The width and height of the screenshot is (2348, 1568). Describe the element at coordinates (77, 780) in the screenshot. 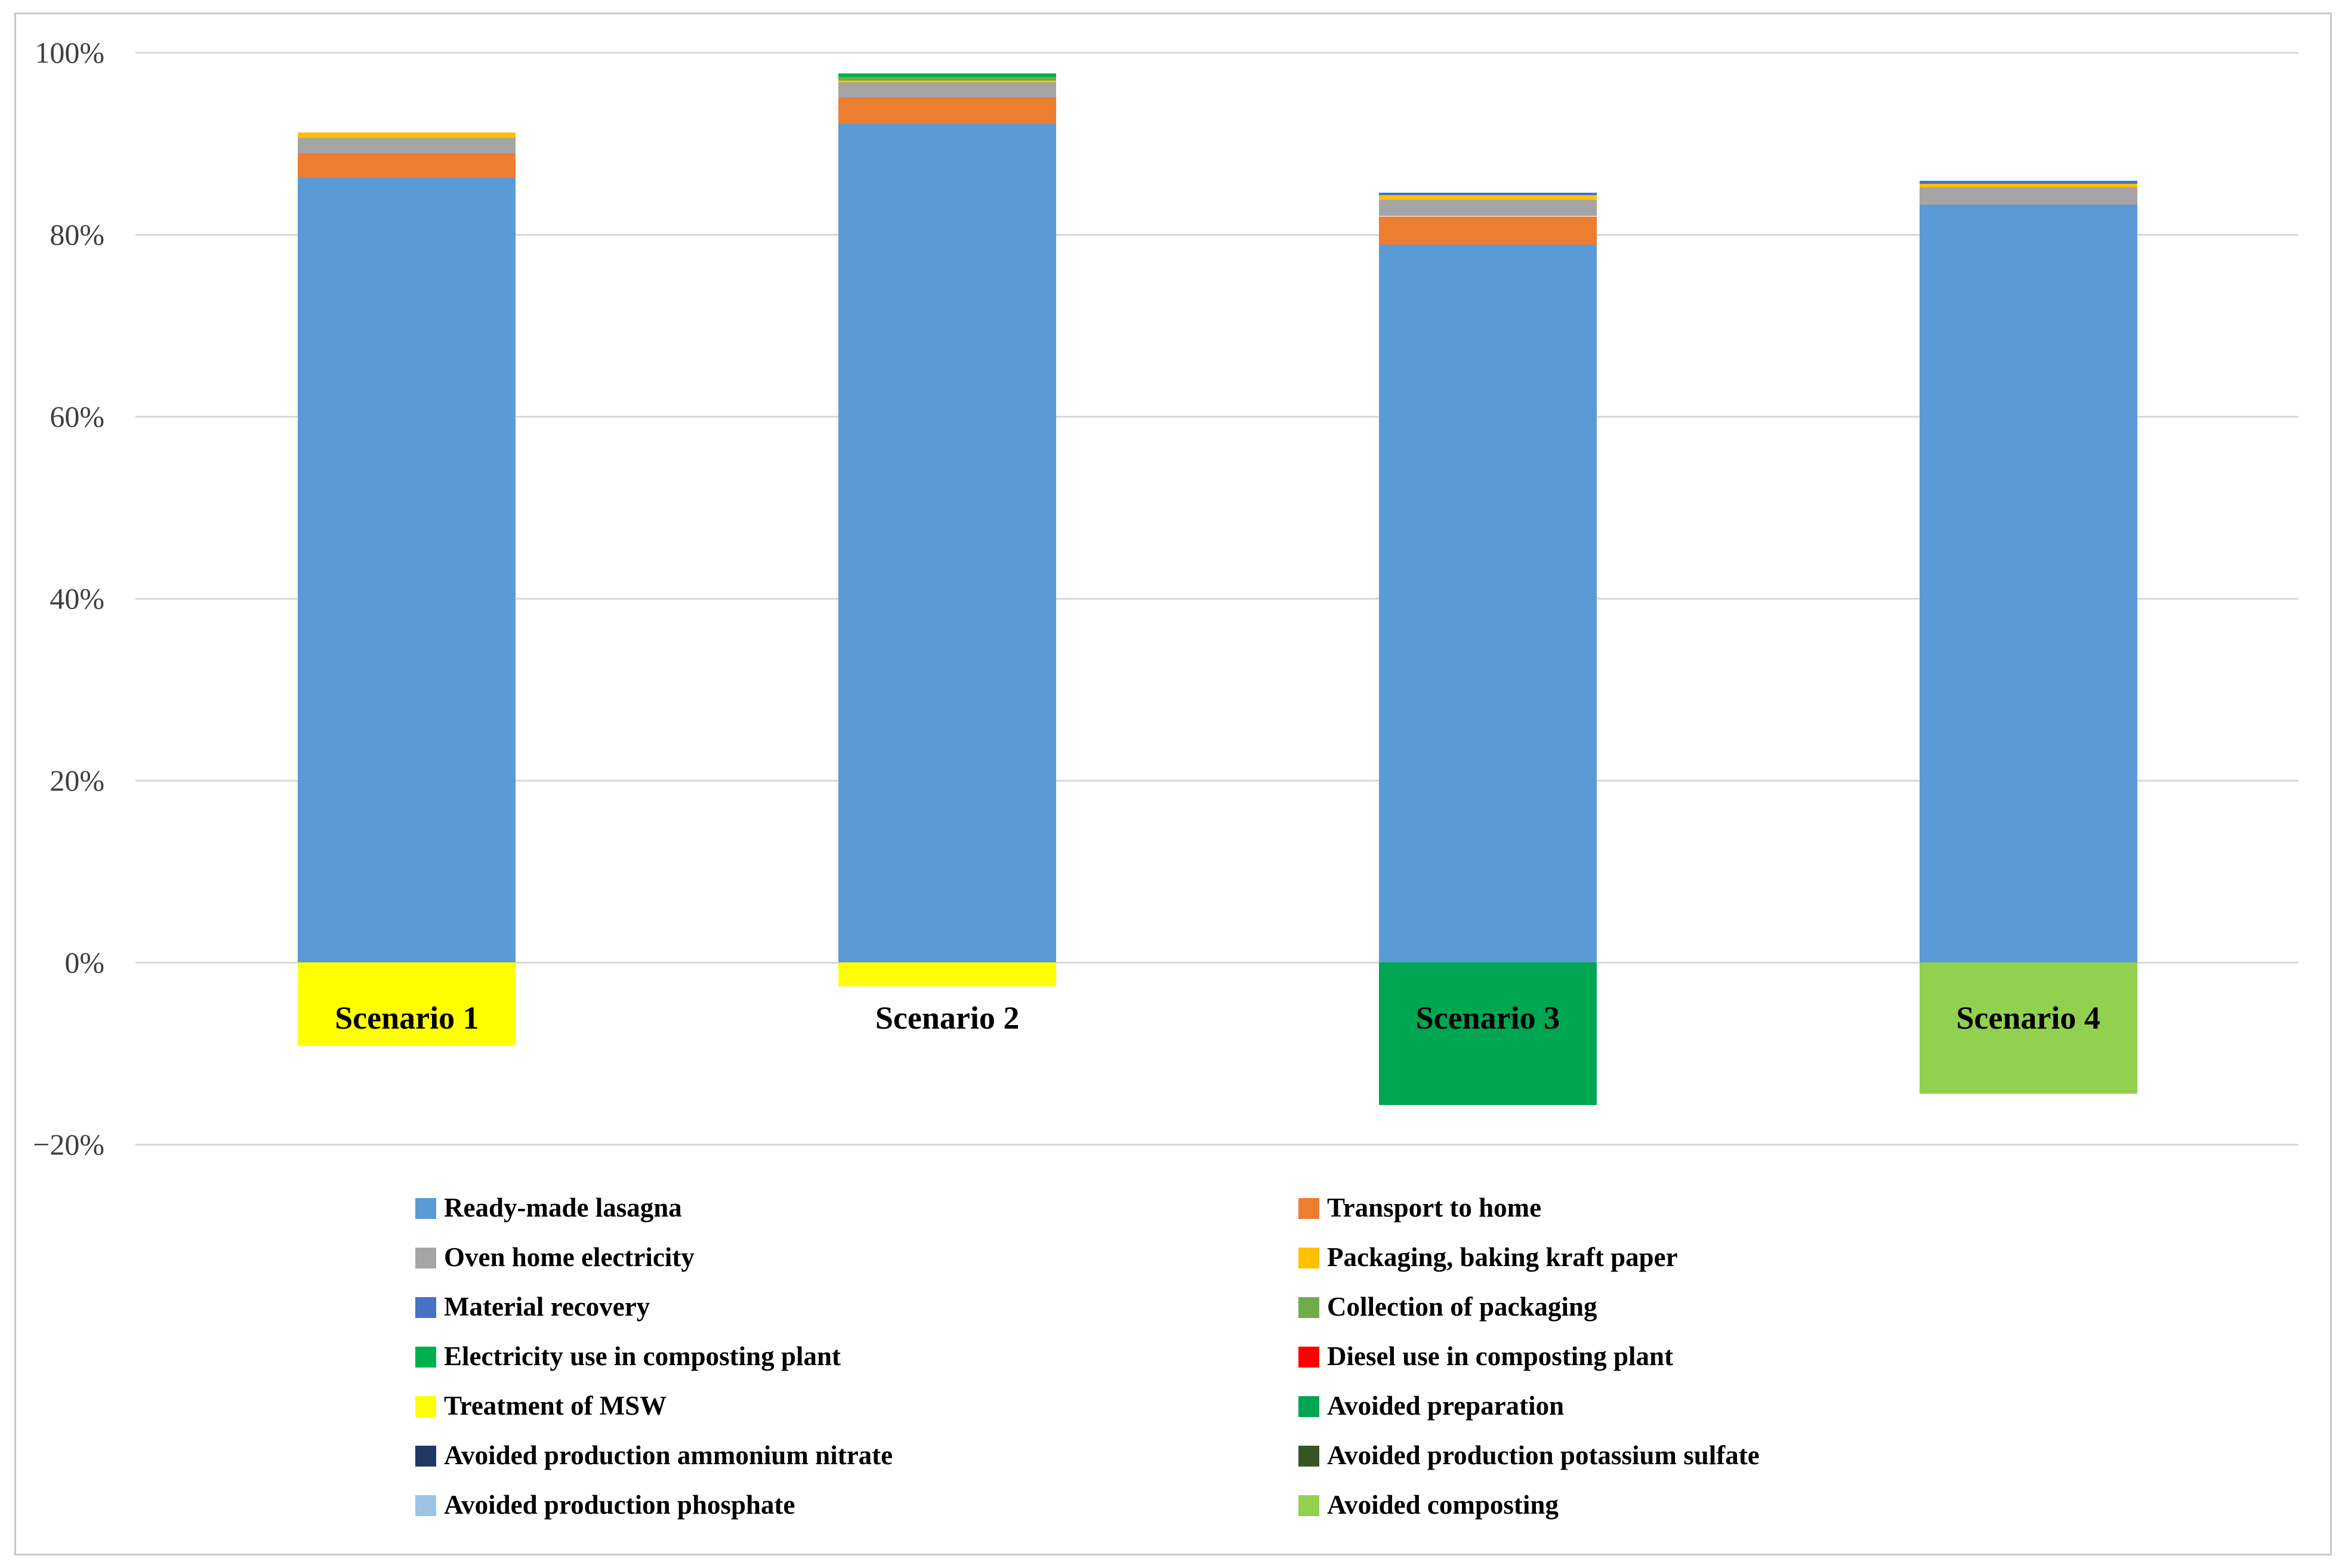

I see `y-axis-tick-label: 20%` at that location.